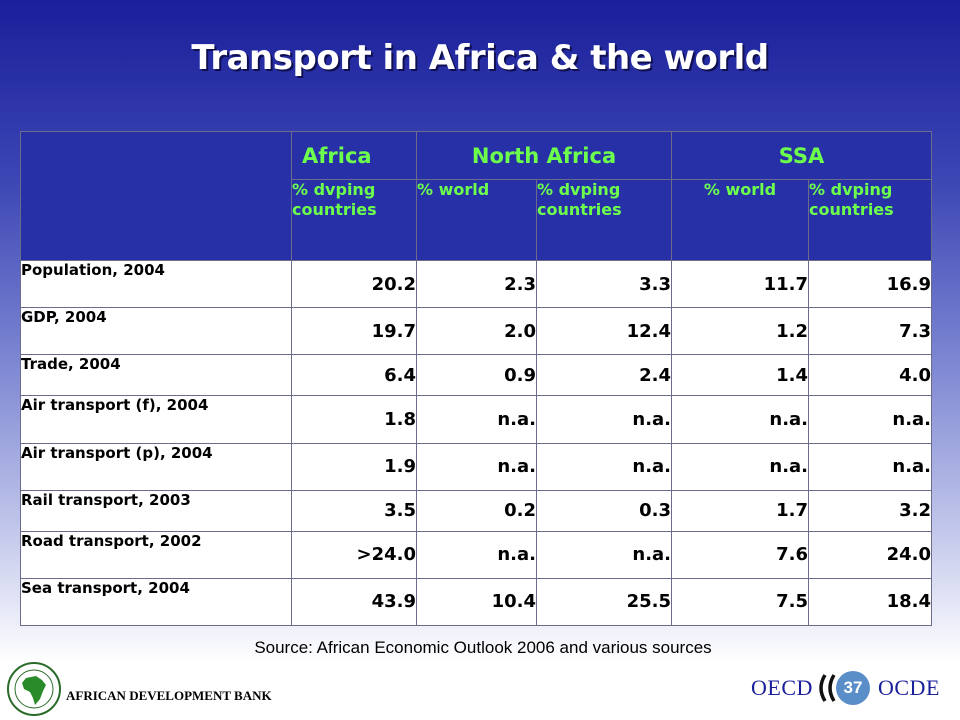  What do you see at coordinates (156, 466) in the screenshot?
I see `row-label: Air transport (p), 2004` at bounding box center [156, 466].